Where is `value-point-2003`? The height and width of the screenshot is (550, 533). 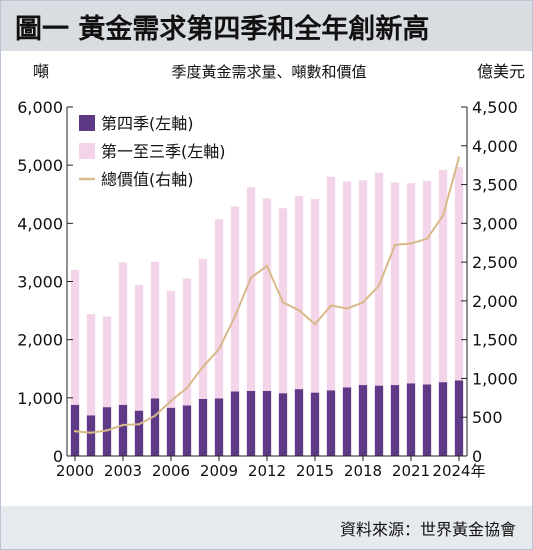
value-point-2003 is located at coordinates (123, 425).